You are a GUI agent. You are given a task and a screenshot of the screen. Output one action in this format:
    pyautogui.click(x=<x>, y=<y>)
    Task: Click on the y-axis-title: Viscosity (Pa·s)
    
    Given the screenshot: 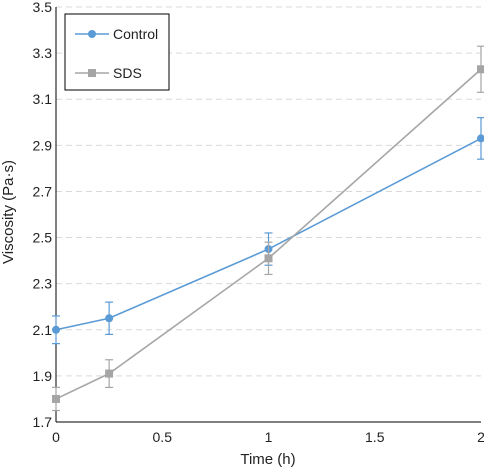 What is the action you would take?
    pyautogui.click(x=8, y=212)
    